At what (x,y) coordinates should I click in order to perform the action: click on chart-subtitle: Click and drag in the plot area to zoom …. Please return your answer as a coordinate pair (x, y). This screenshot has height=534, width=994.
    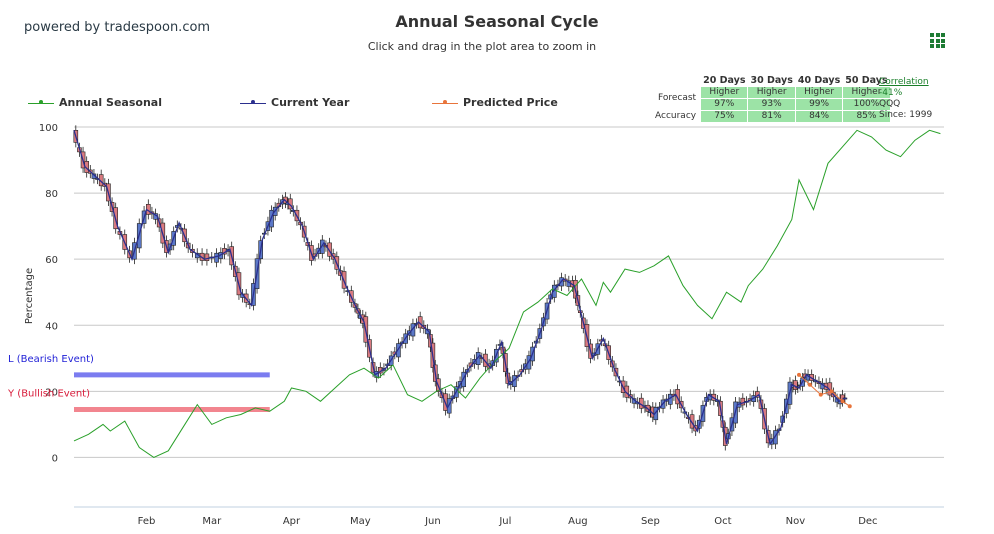
    Looking at the image, I should click on (482, 46).